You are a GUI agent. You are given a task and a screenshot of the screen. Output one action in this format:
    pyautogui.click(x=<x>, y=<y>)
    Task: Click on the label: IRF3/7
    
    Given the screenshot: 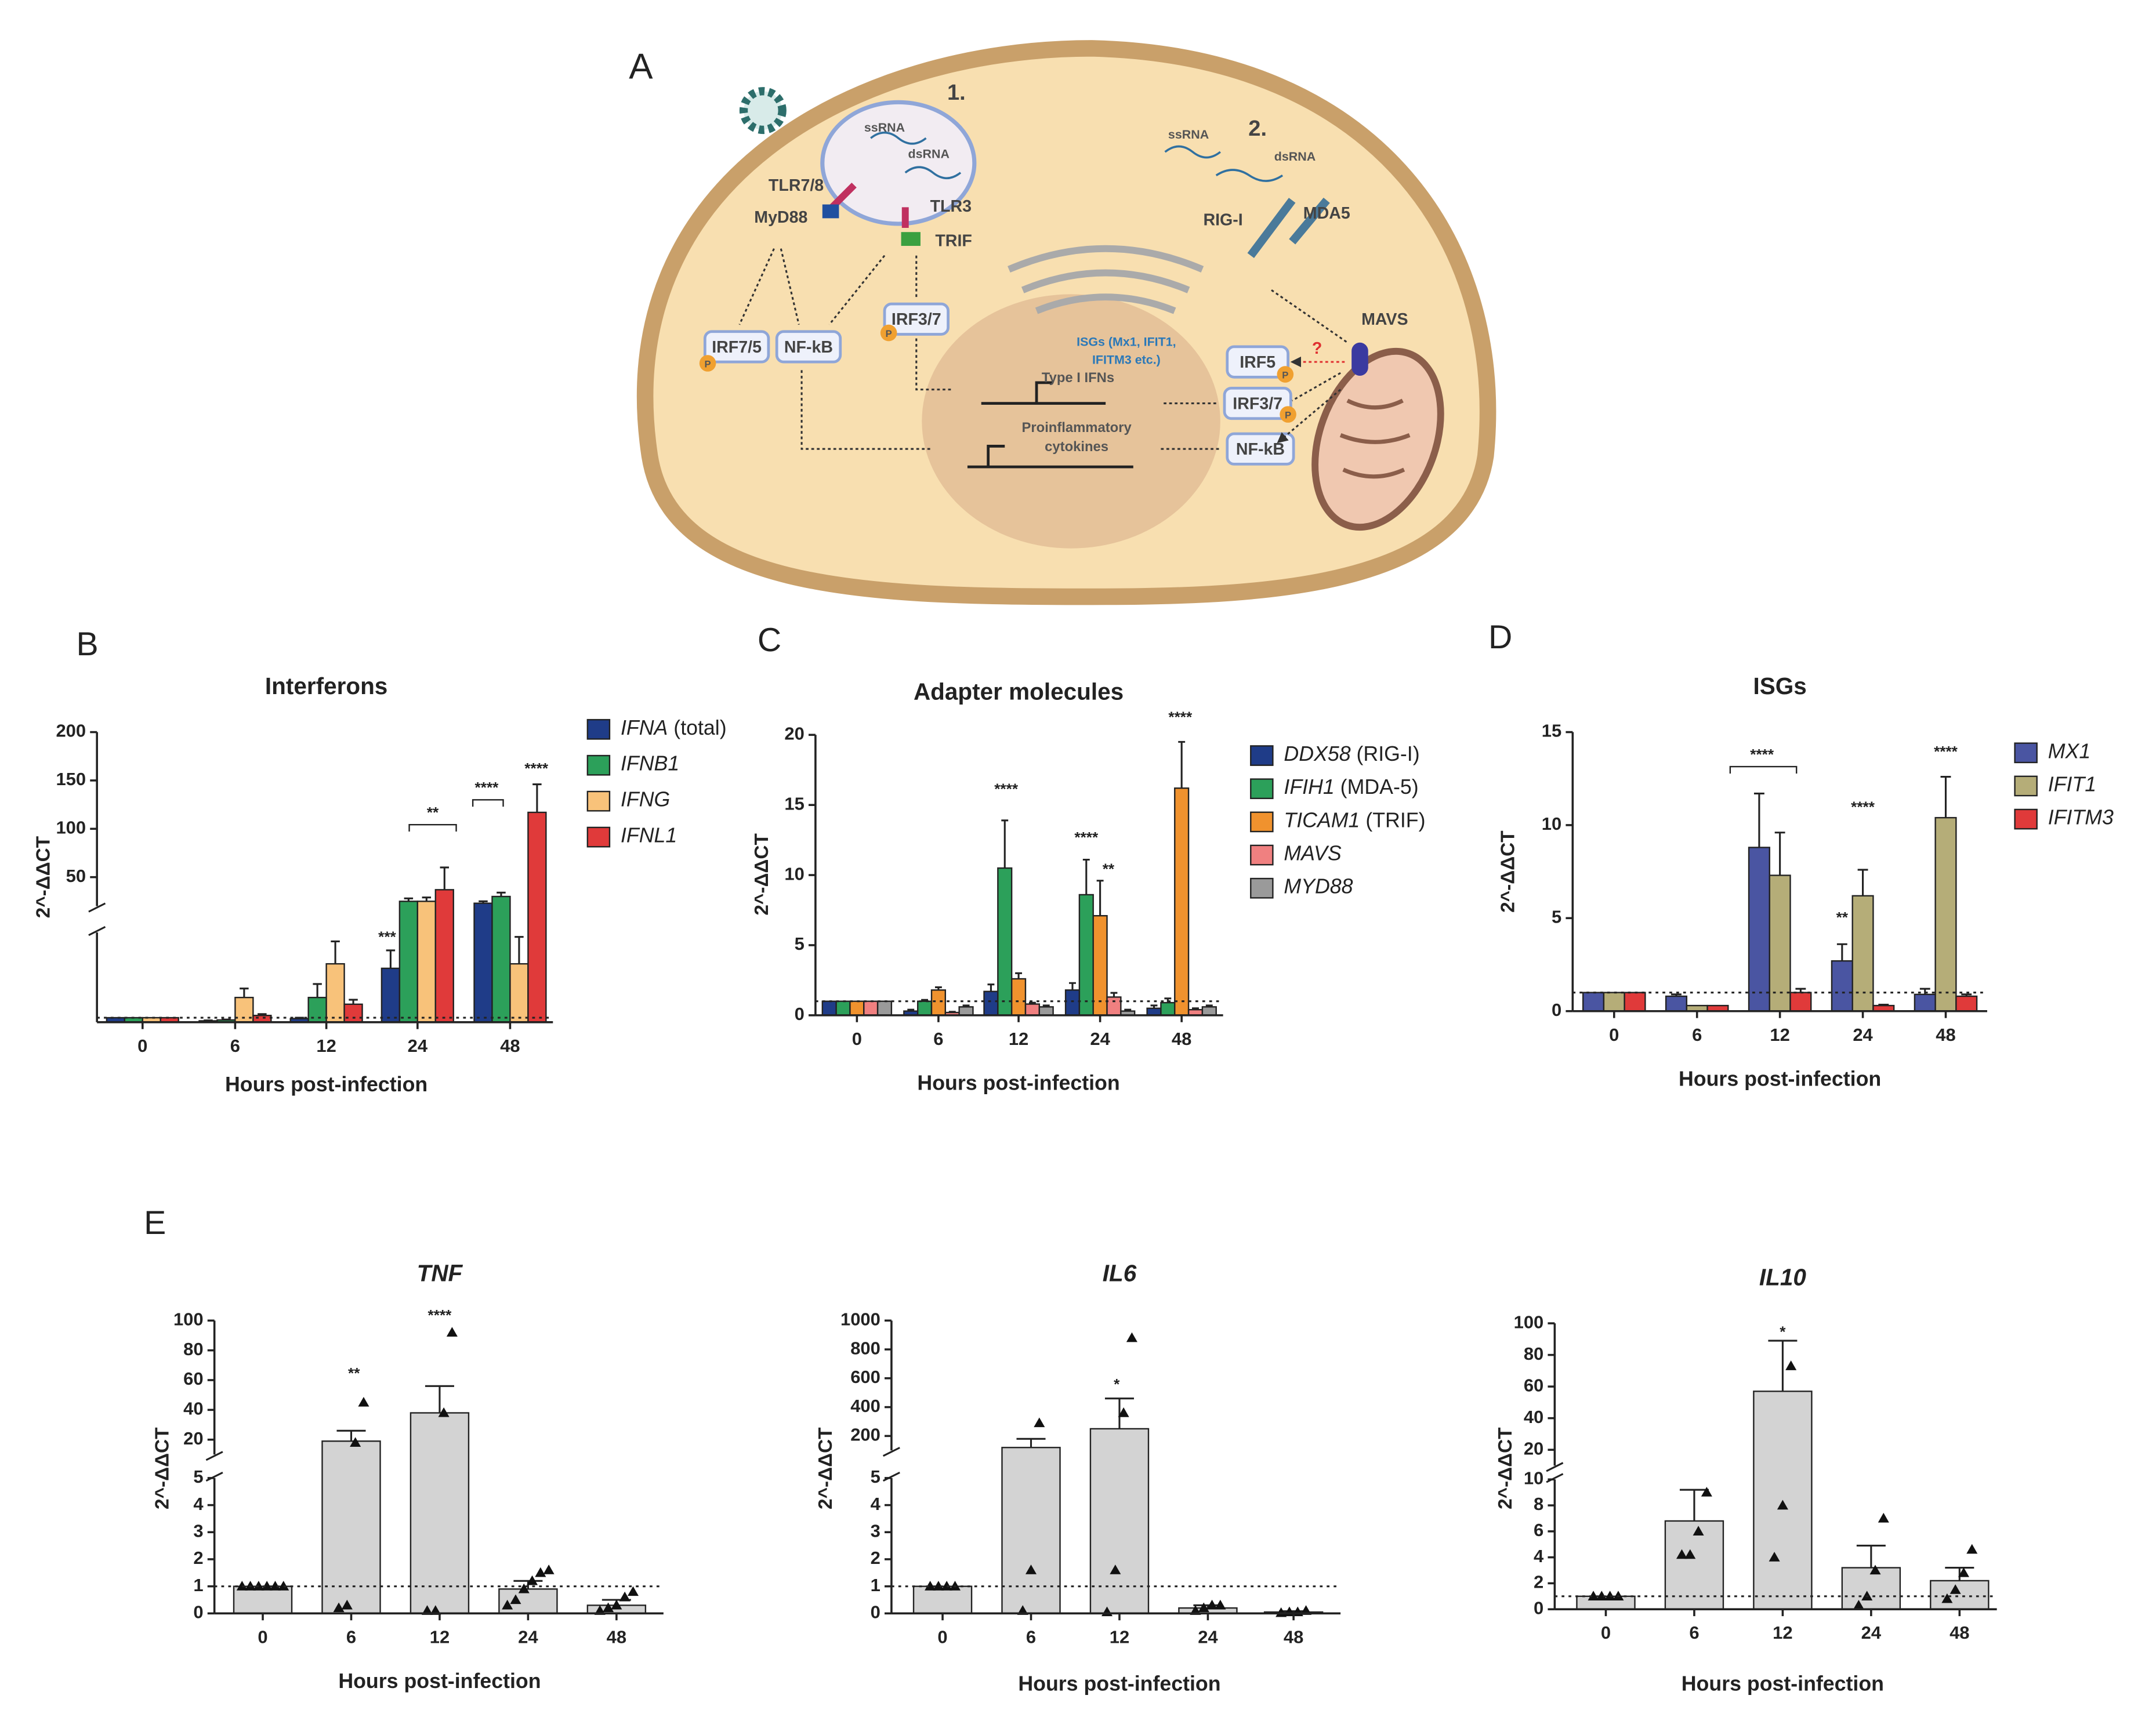 What is the action you would take?
    pyautogui.click(x=916, y=320)
    